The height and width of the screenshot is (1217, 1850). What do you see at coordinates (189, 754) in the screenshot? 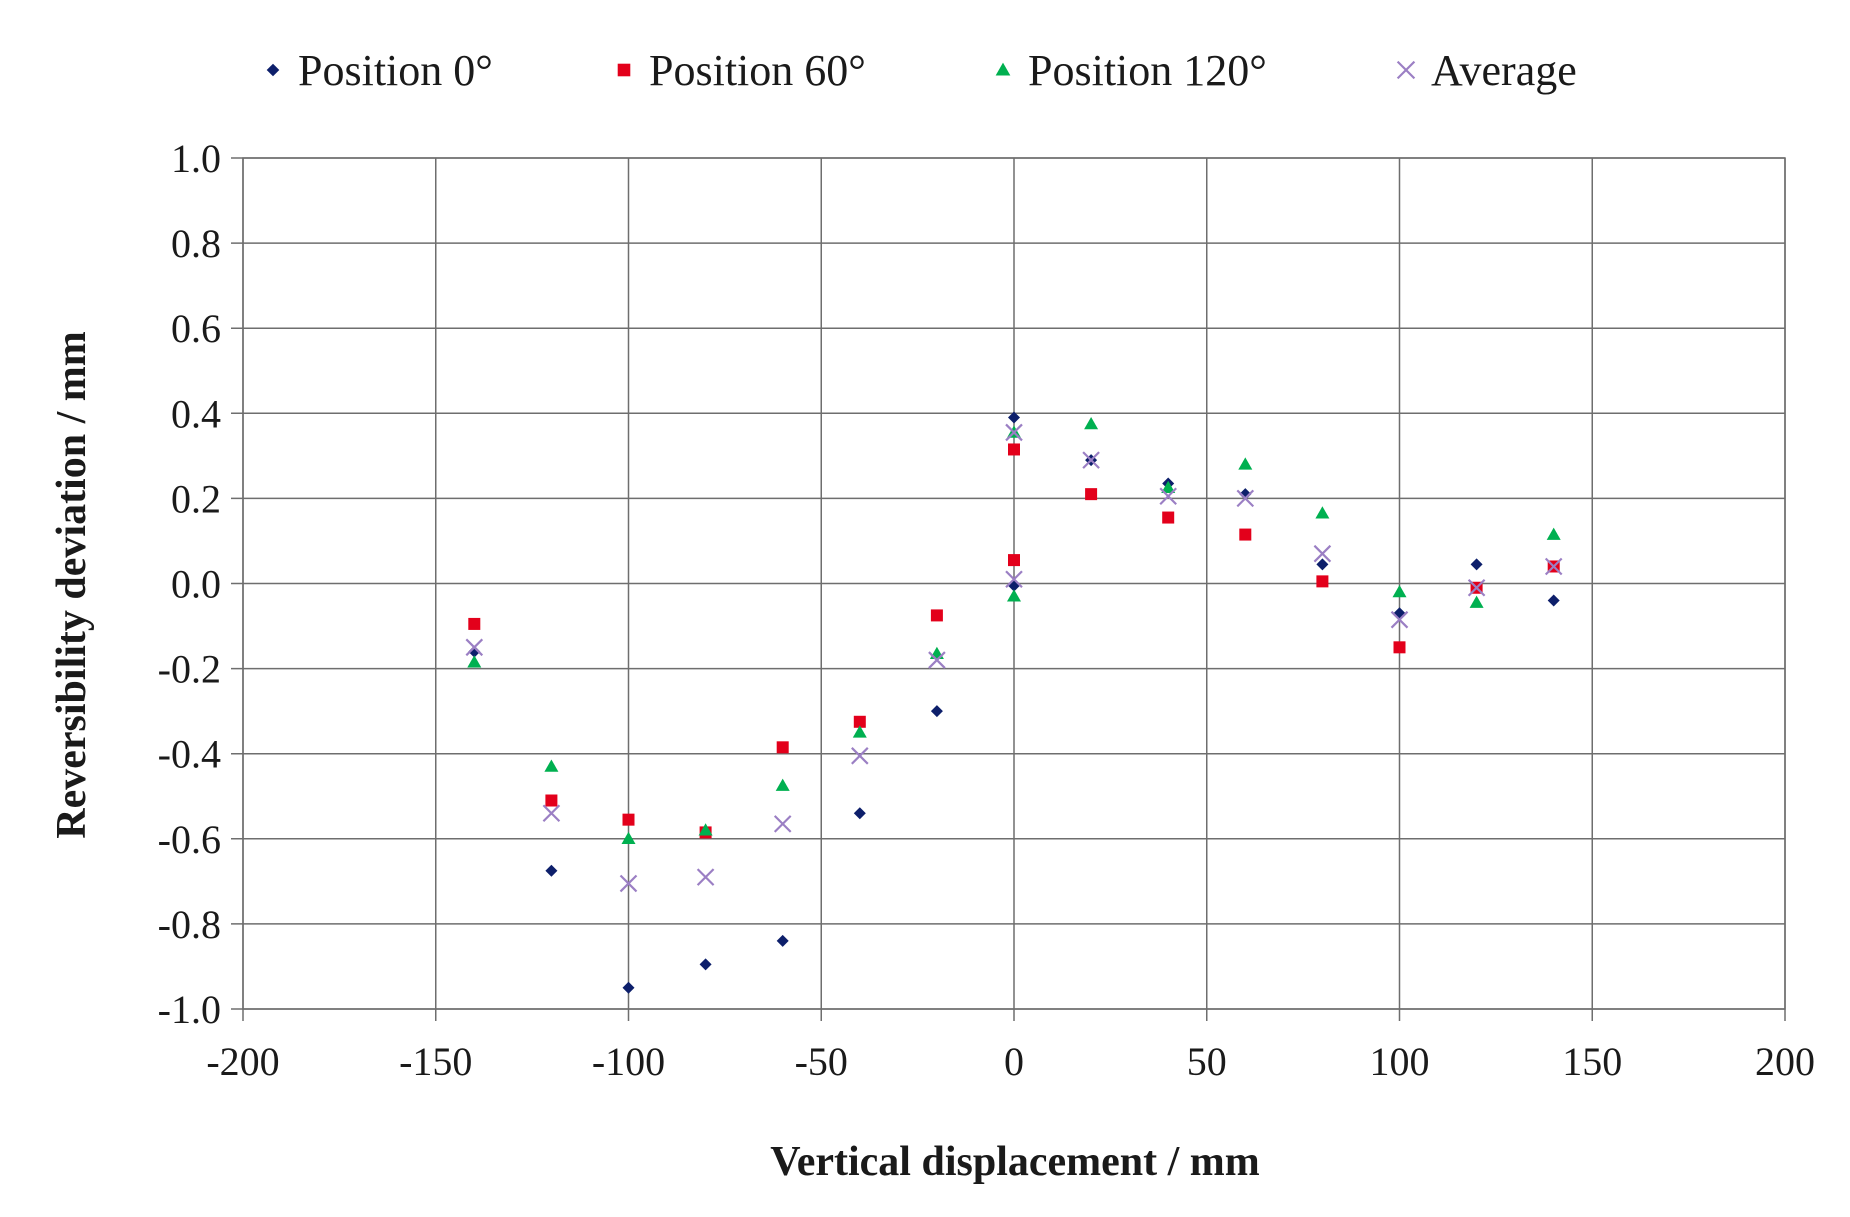
I see `y-tick-label: -0.4` at bounding box center [189, 754].